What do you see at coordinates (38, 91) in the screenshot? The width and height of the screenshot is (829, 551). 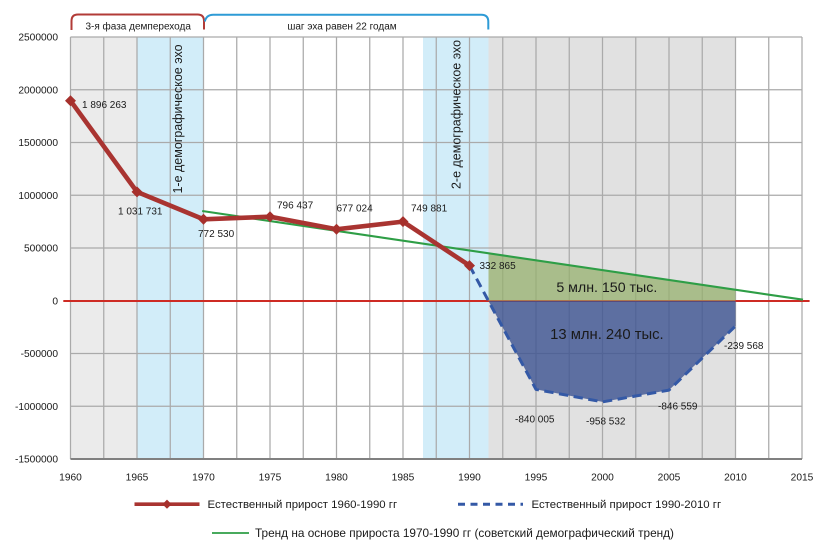 I see `svg-text: 2000000` at bounding box center [38, 91].